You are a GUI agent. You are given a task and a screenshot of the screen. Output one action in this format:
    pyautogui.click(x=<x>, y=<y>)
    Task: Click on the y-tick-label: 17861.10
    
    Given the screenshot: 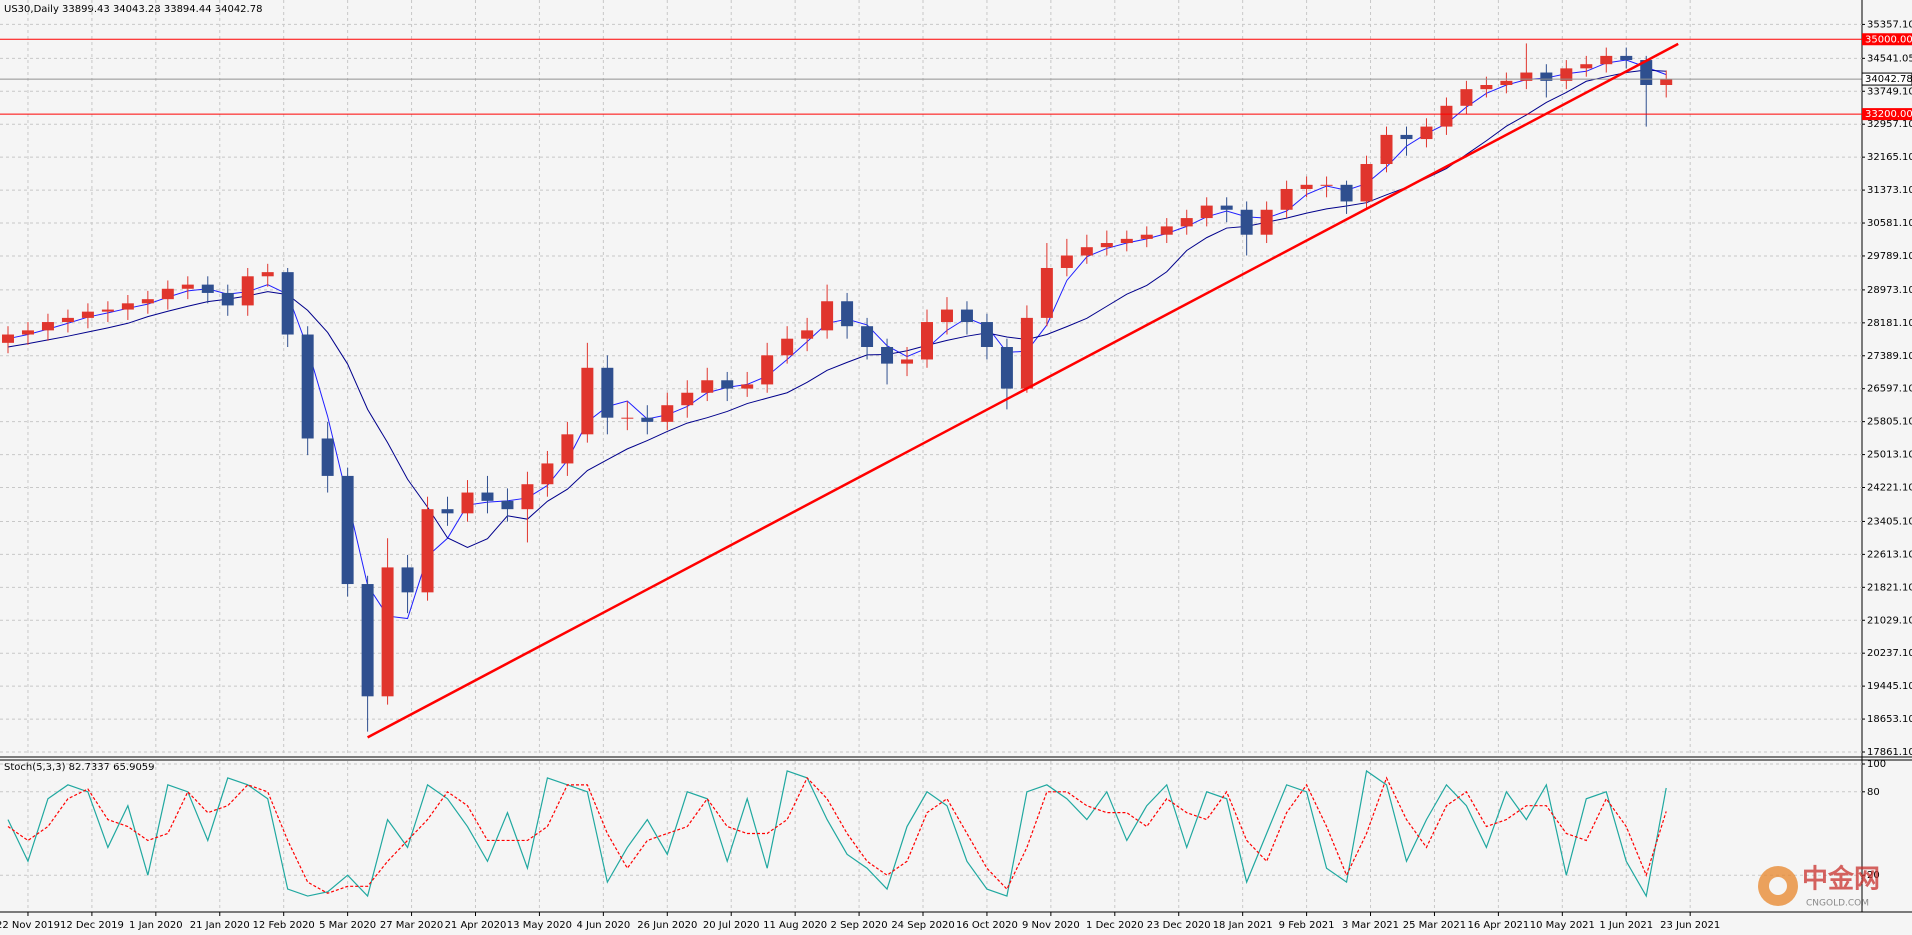 What is the action you would take?
    pyautogui.click(x=1889, y=752)
    